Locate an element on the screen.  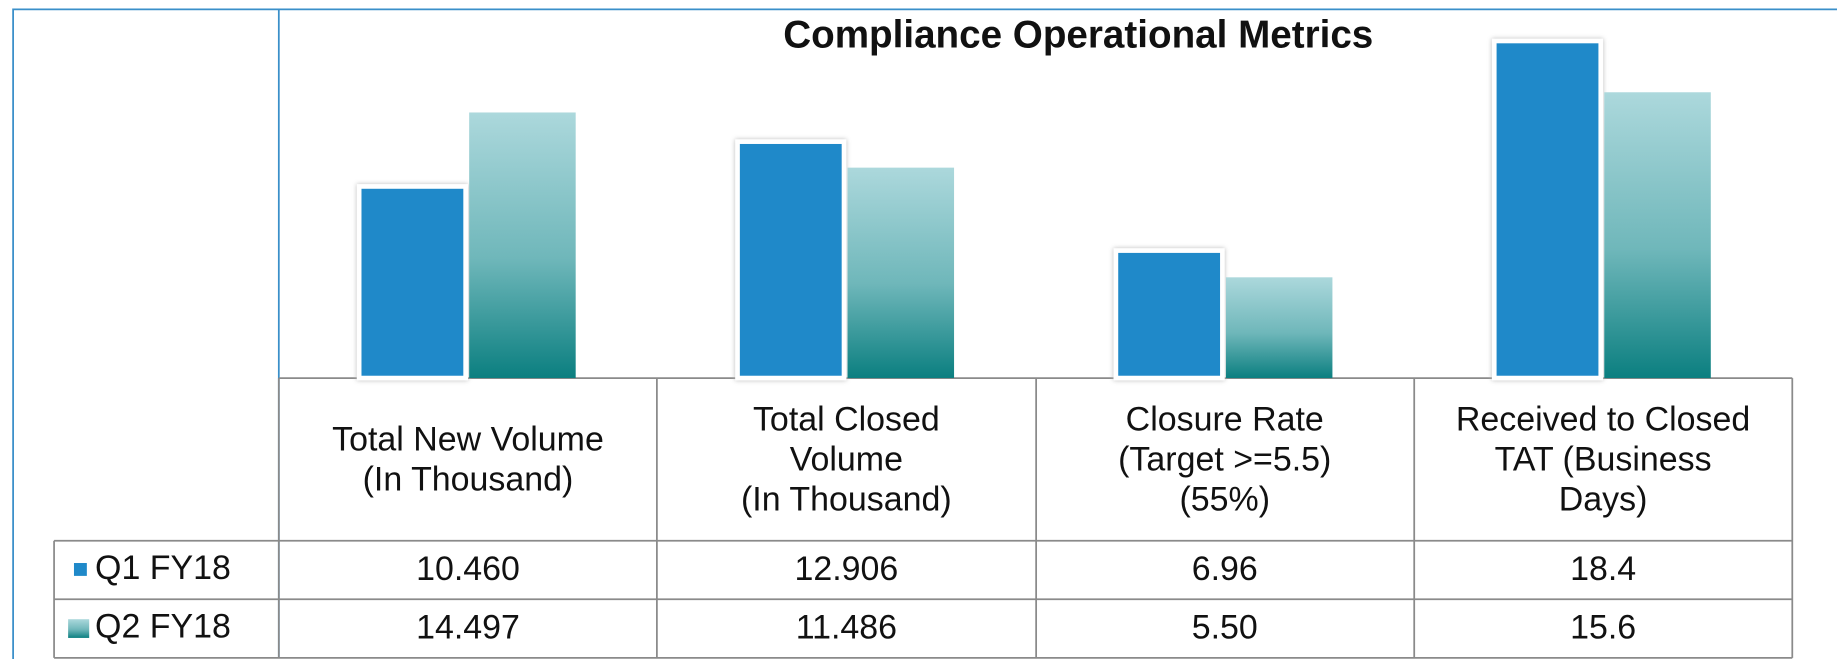
value-label: 5.50 is located at coordinates (1225, 628).